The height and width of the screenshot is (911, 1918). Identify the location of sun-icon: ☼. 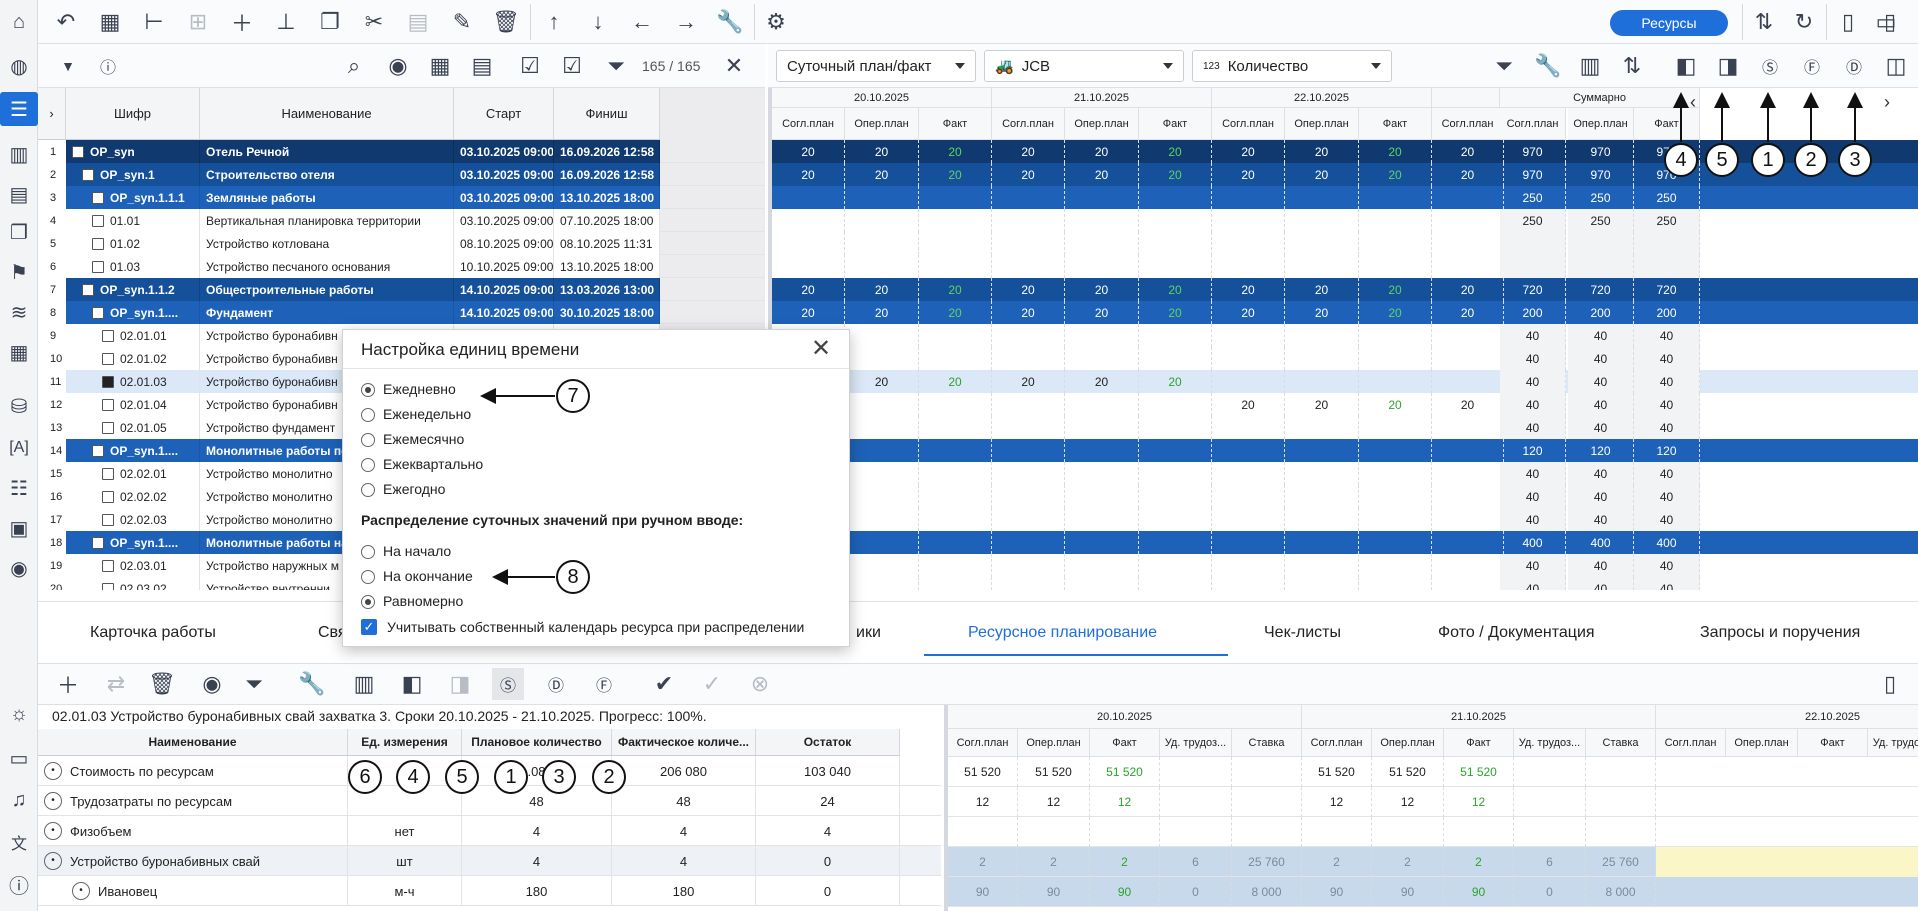
(19, 713).